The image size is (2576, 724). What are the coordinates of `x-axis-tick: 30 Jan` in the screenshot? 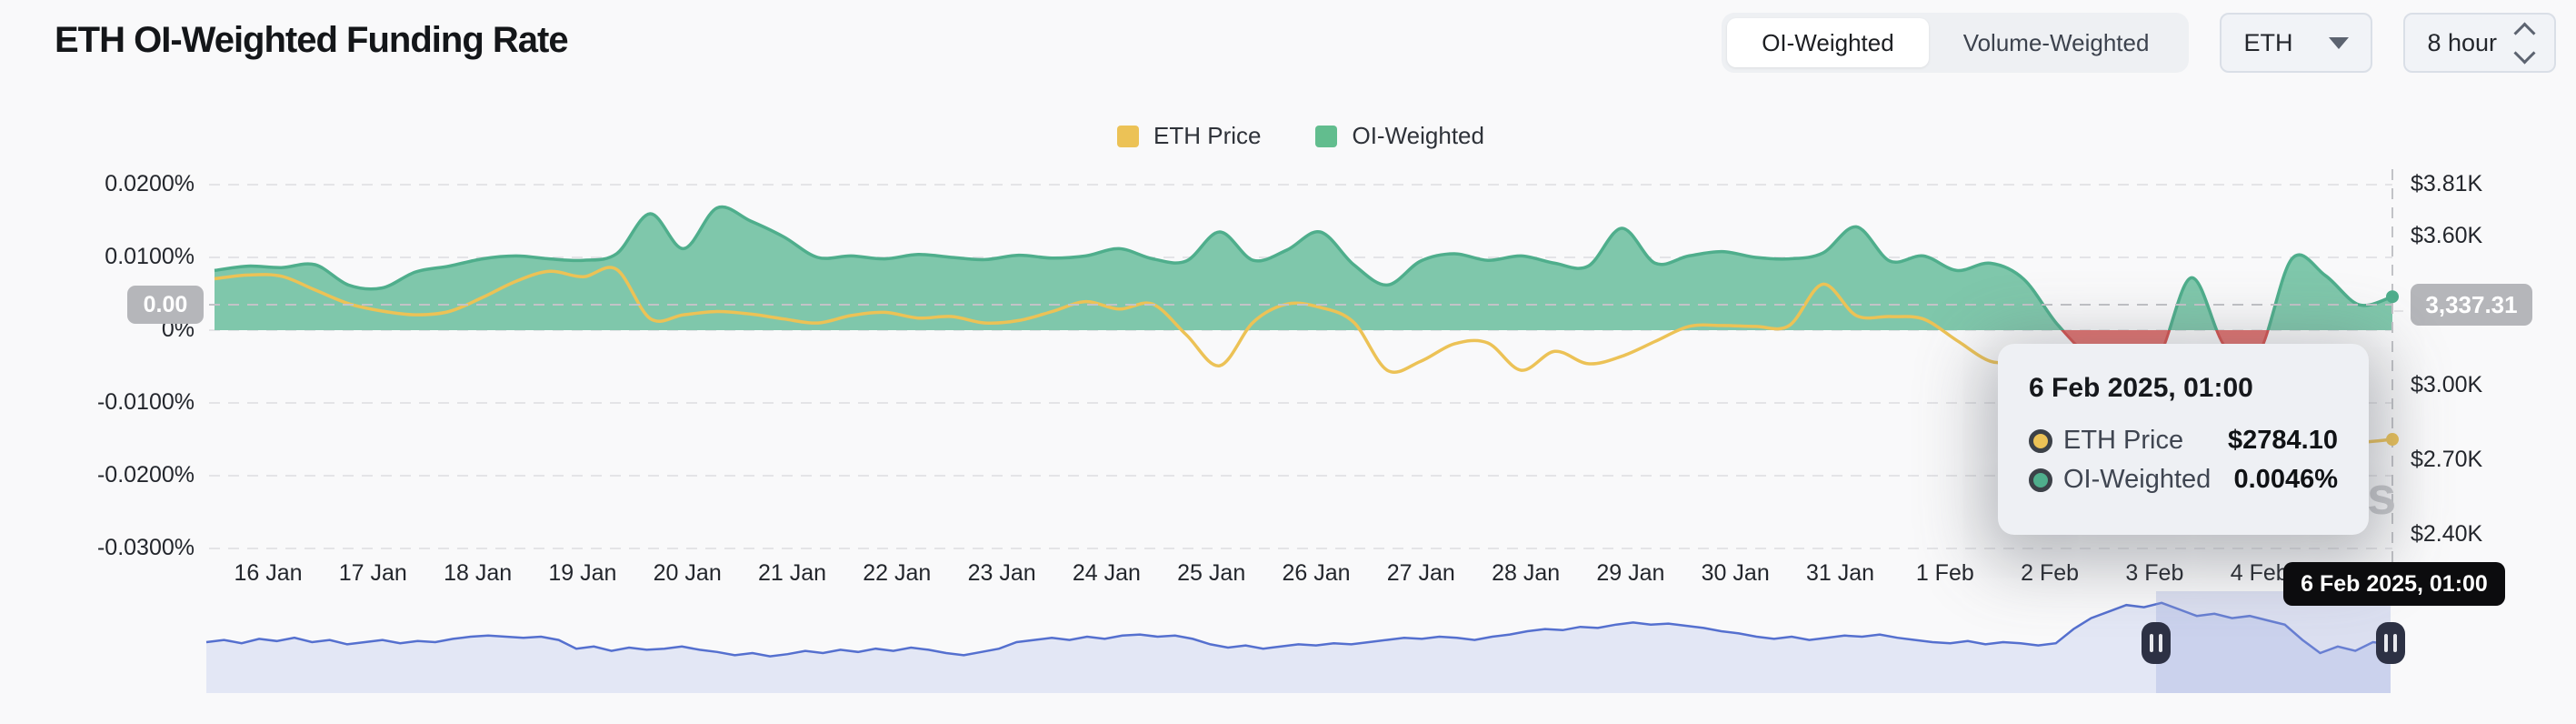 It's located at (1735, 573).